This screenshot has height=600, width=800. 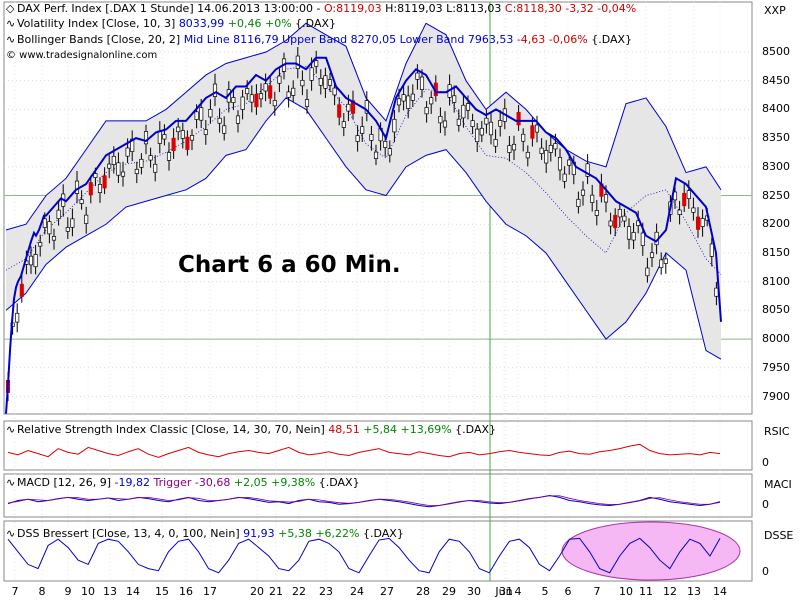 What do you see at coordinates (261, 533) in the screenshot?
I see `dss-value: 91,93` at bounding box center [261, 533].